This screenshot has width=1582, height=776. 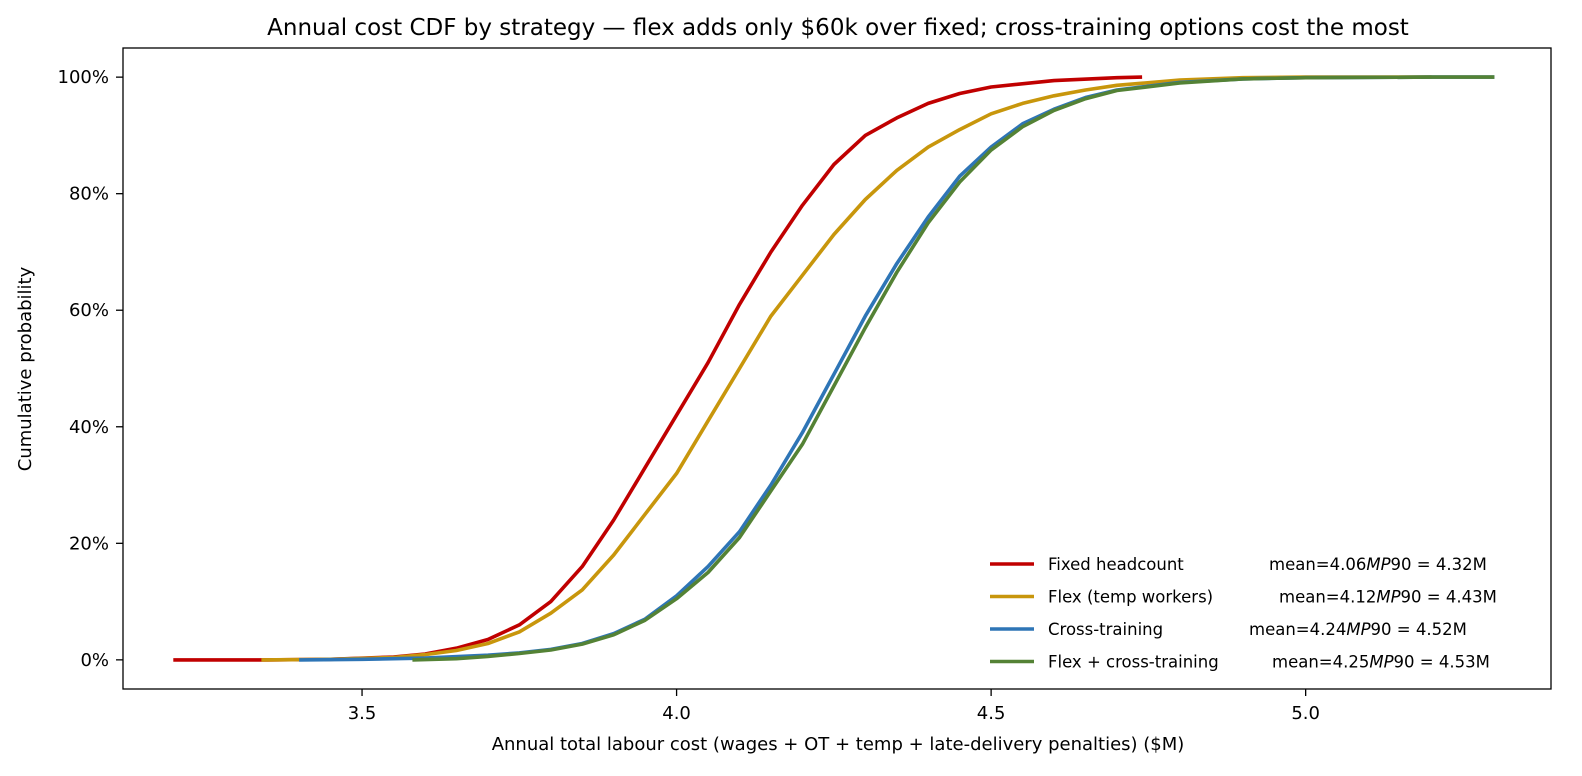 I want to click on legend-mean-text: mean=4.25MP90 = 4.53M, so click(x=1381, y=662).